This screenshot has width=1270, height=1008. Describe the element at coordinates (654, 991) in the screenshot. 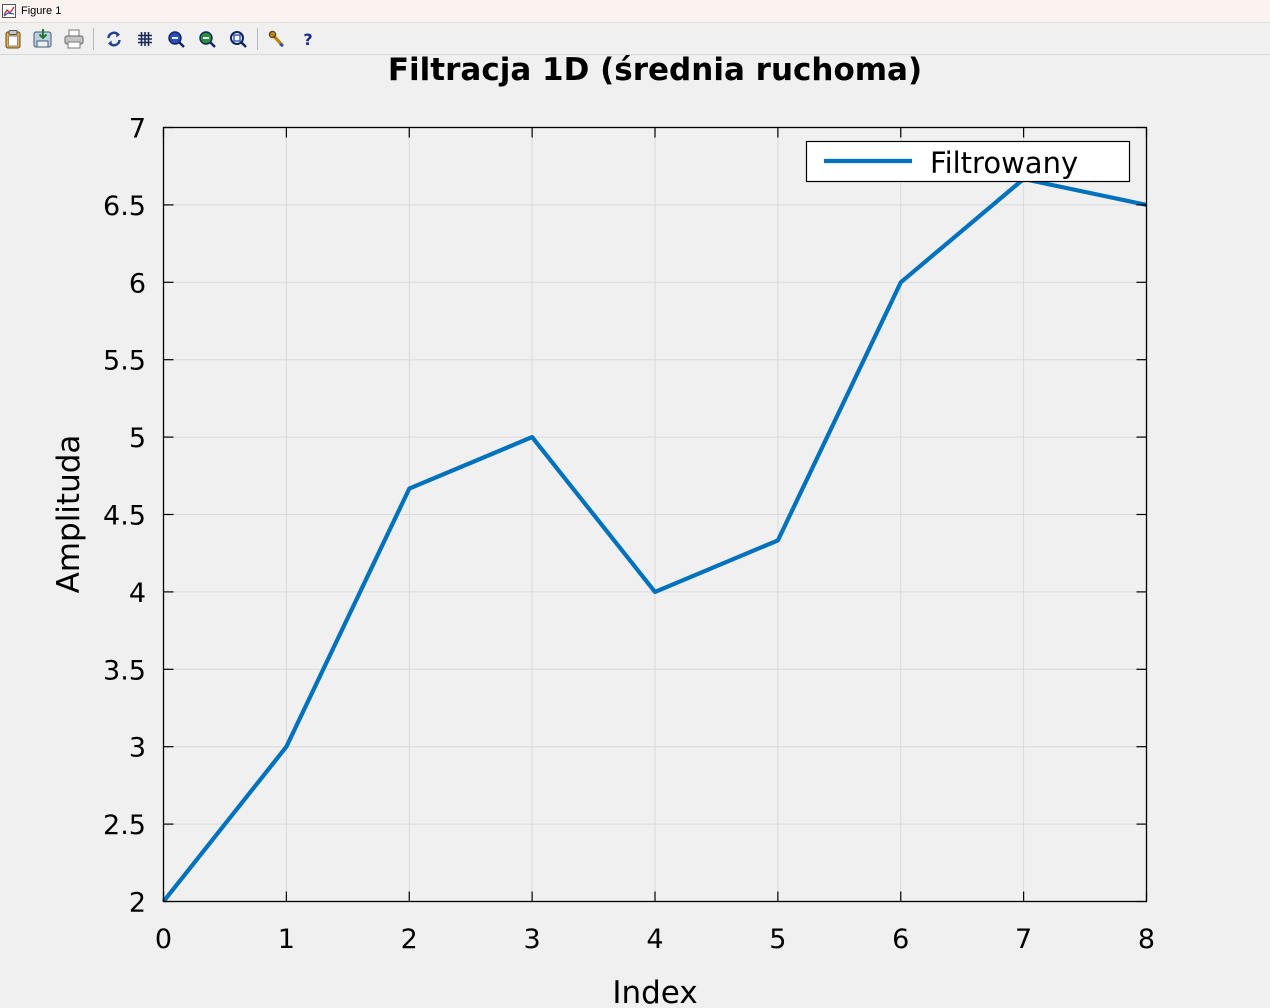

I see `x-axis-label: Index` at that location.